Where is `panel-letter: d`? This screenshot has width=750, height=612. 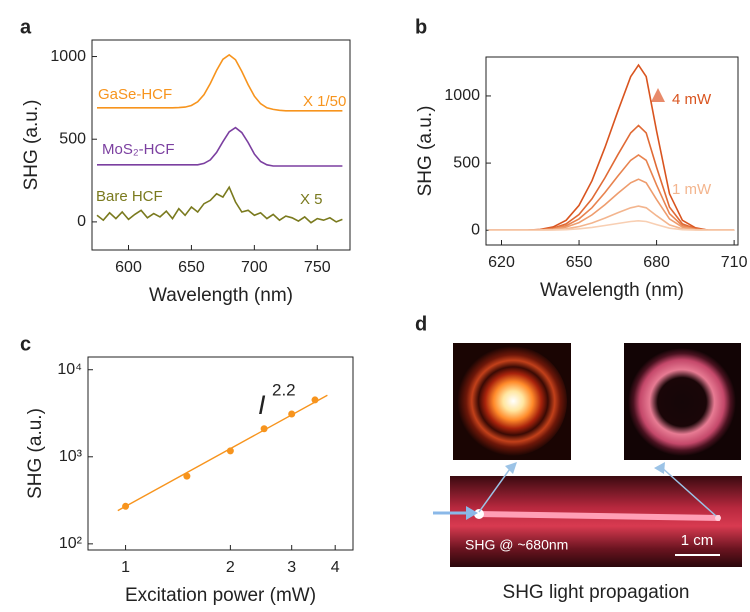
panel-letter: d is located at coordinates (421, 324).